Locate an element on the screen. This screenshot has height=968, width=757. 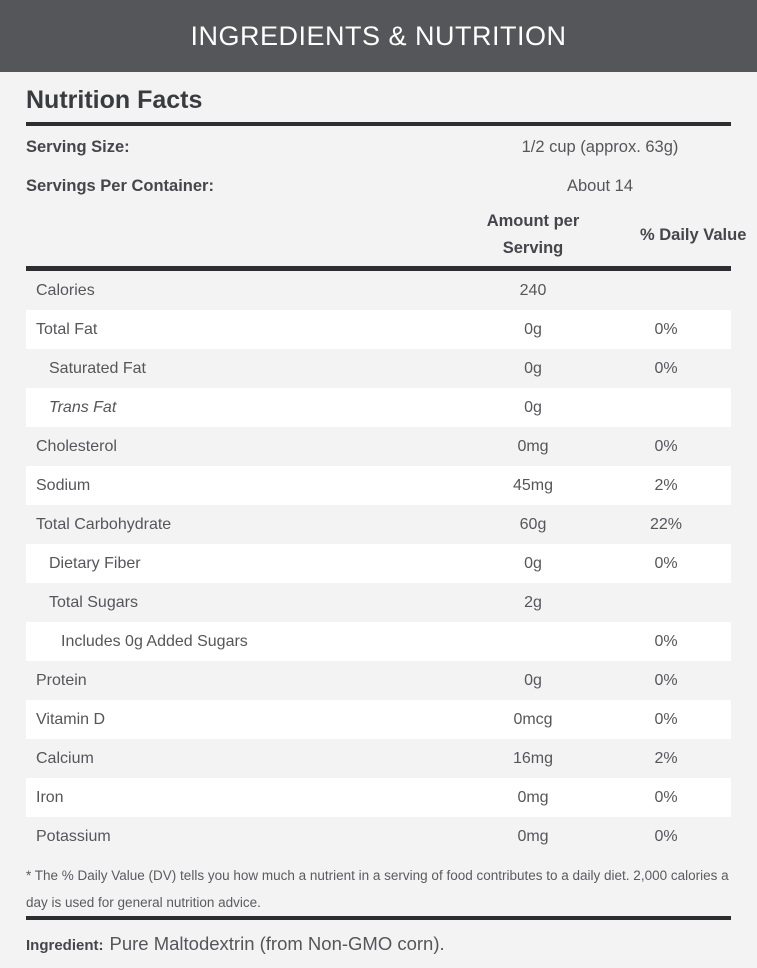
nutrient-name: Sodium is located at coordinates (63, 485).